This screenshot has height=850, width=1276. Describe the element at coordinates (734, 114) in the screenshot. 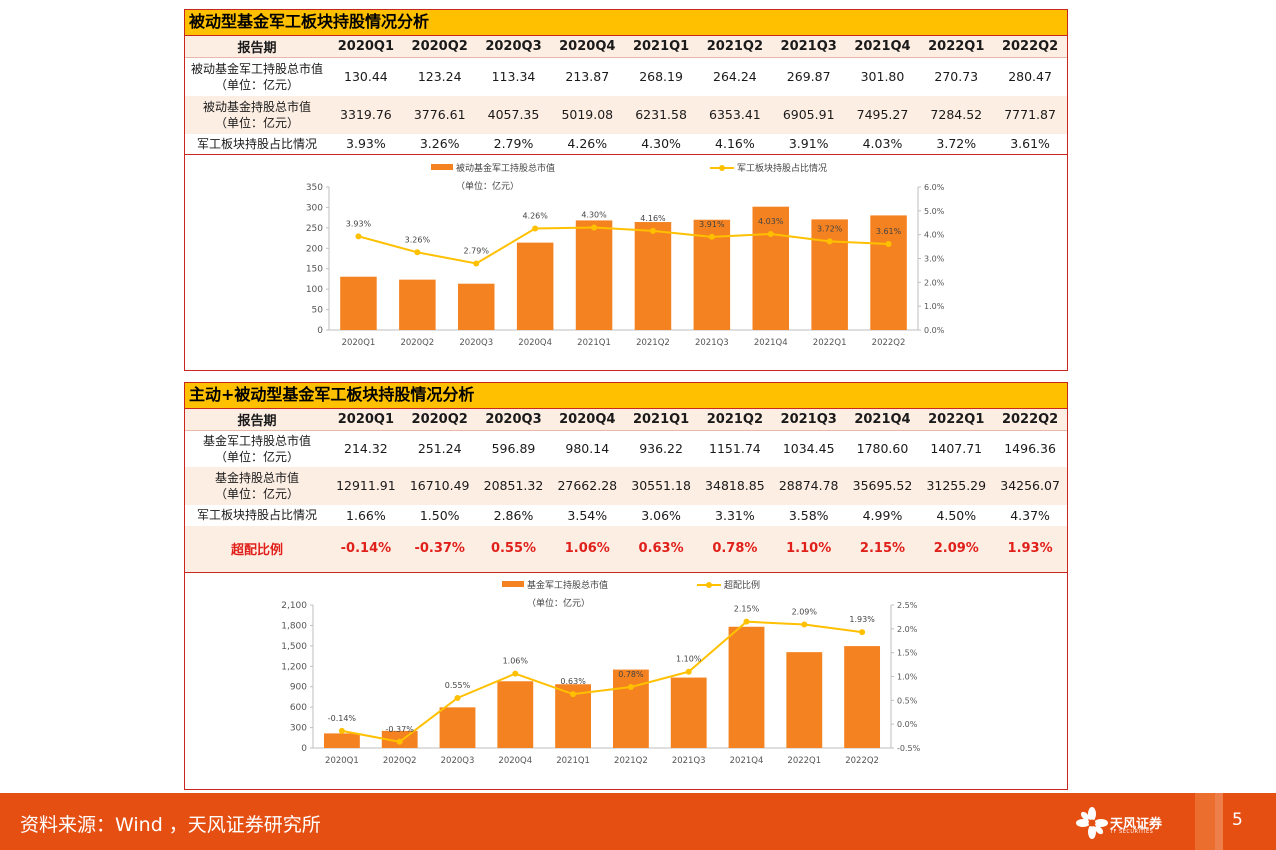

I see `table-cell: 6353.41` at that location.